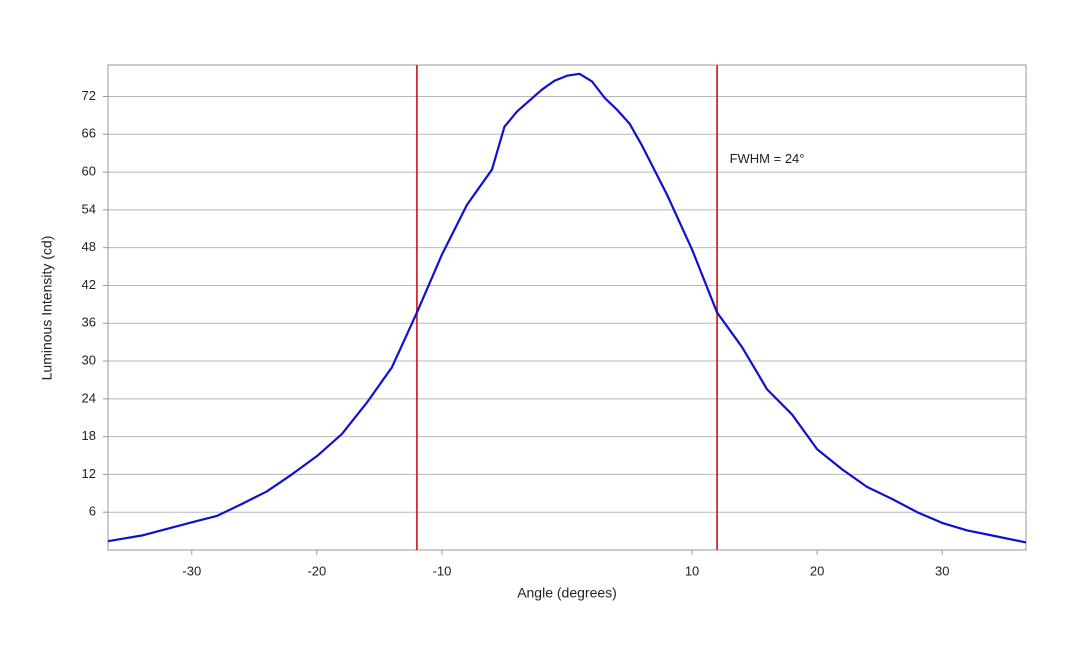 Image resolution: width=1080 pixels, height=648 pixels. I want to click on y-tick-label: 54, so click(89, 208).